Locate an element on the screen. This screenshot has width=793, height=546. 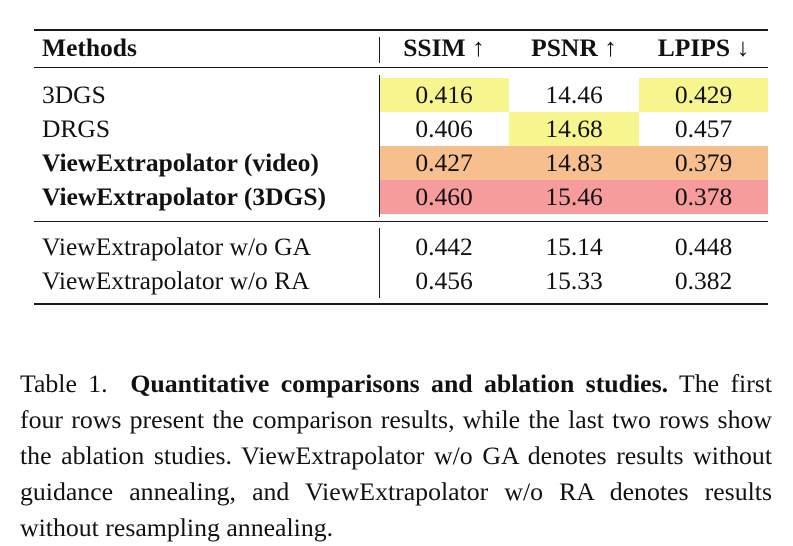
ssim-cell: 0.460 is located at coordinates (444, 197).